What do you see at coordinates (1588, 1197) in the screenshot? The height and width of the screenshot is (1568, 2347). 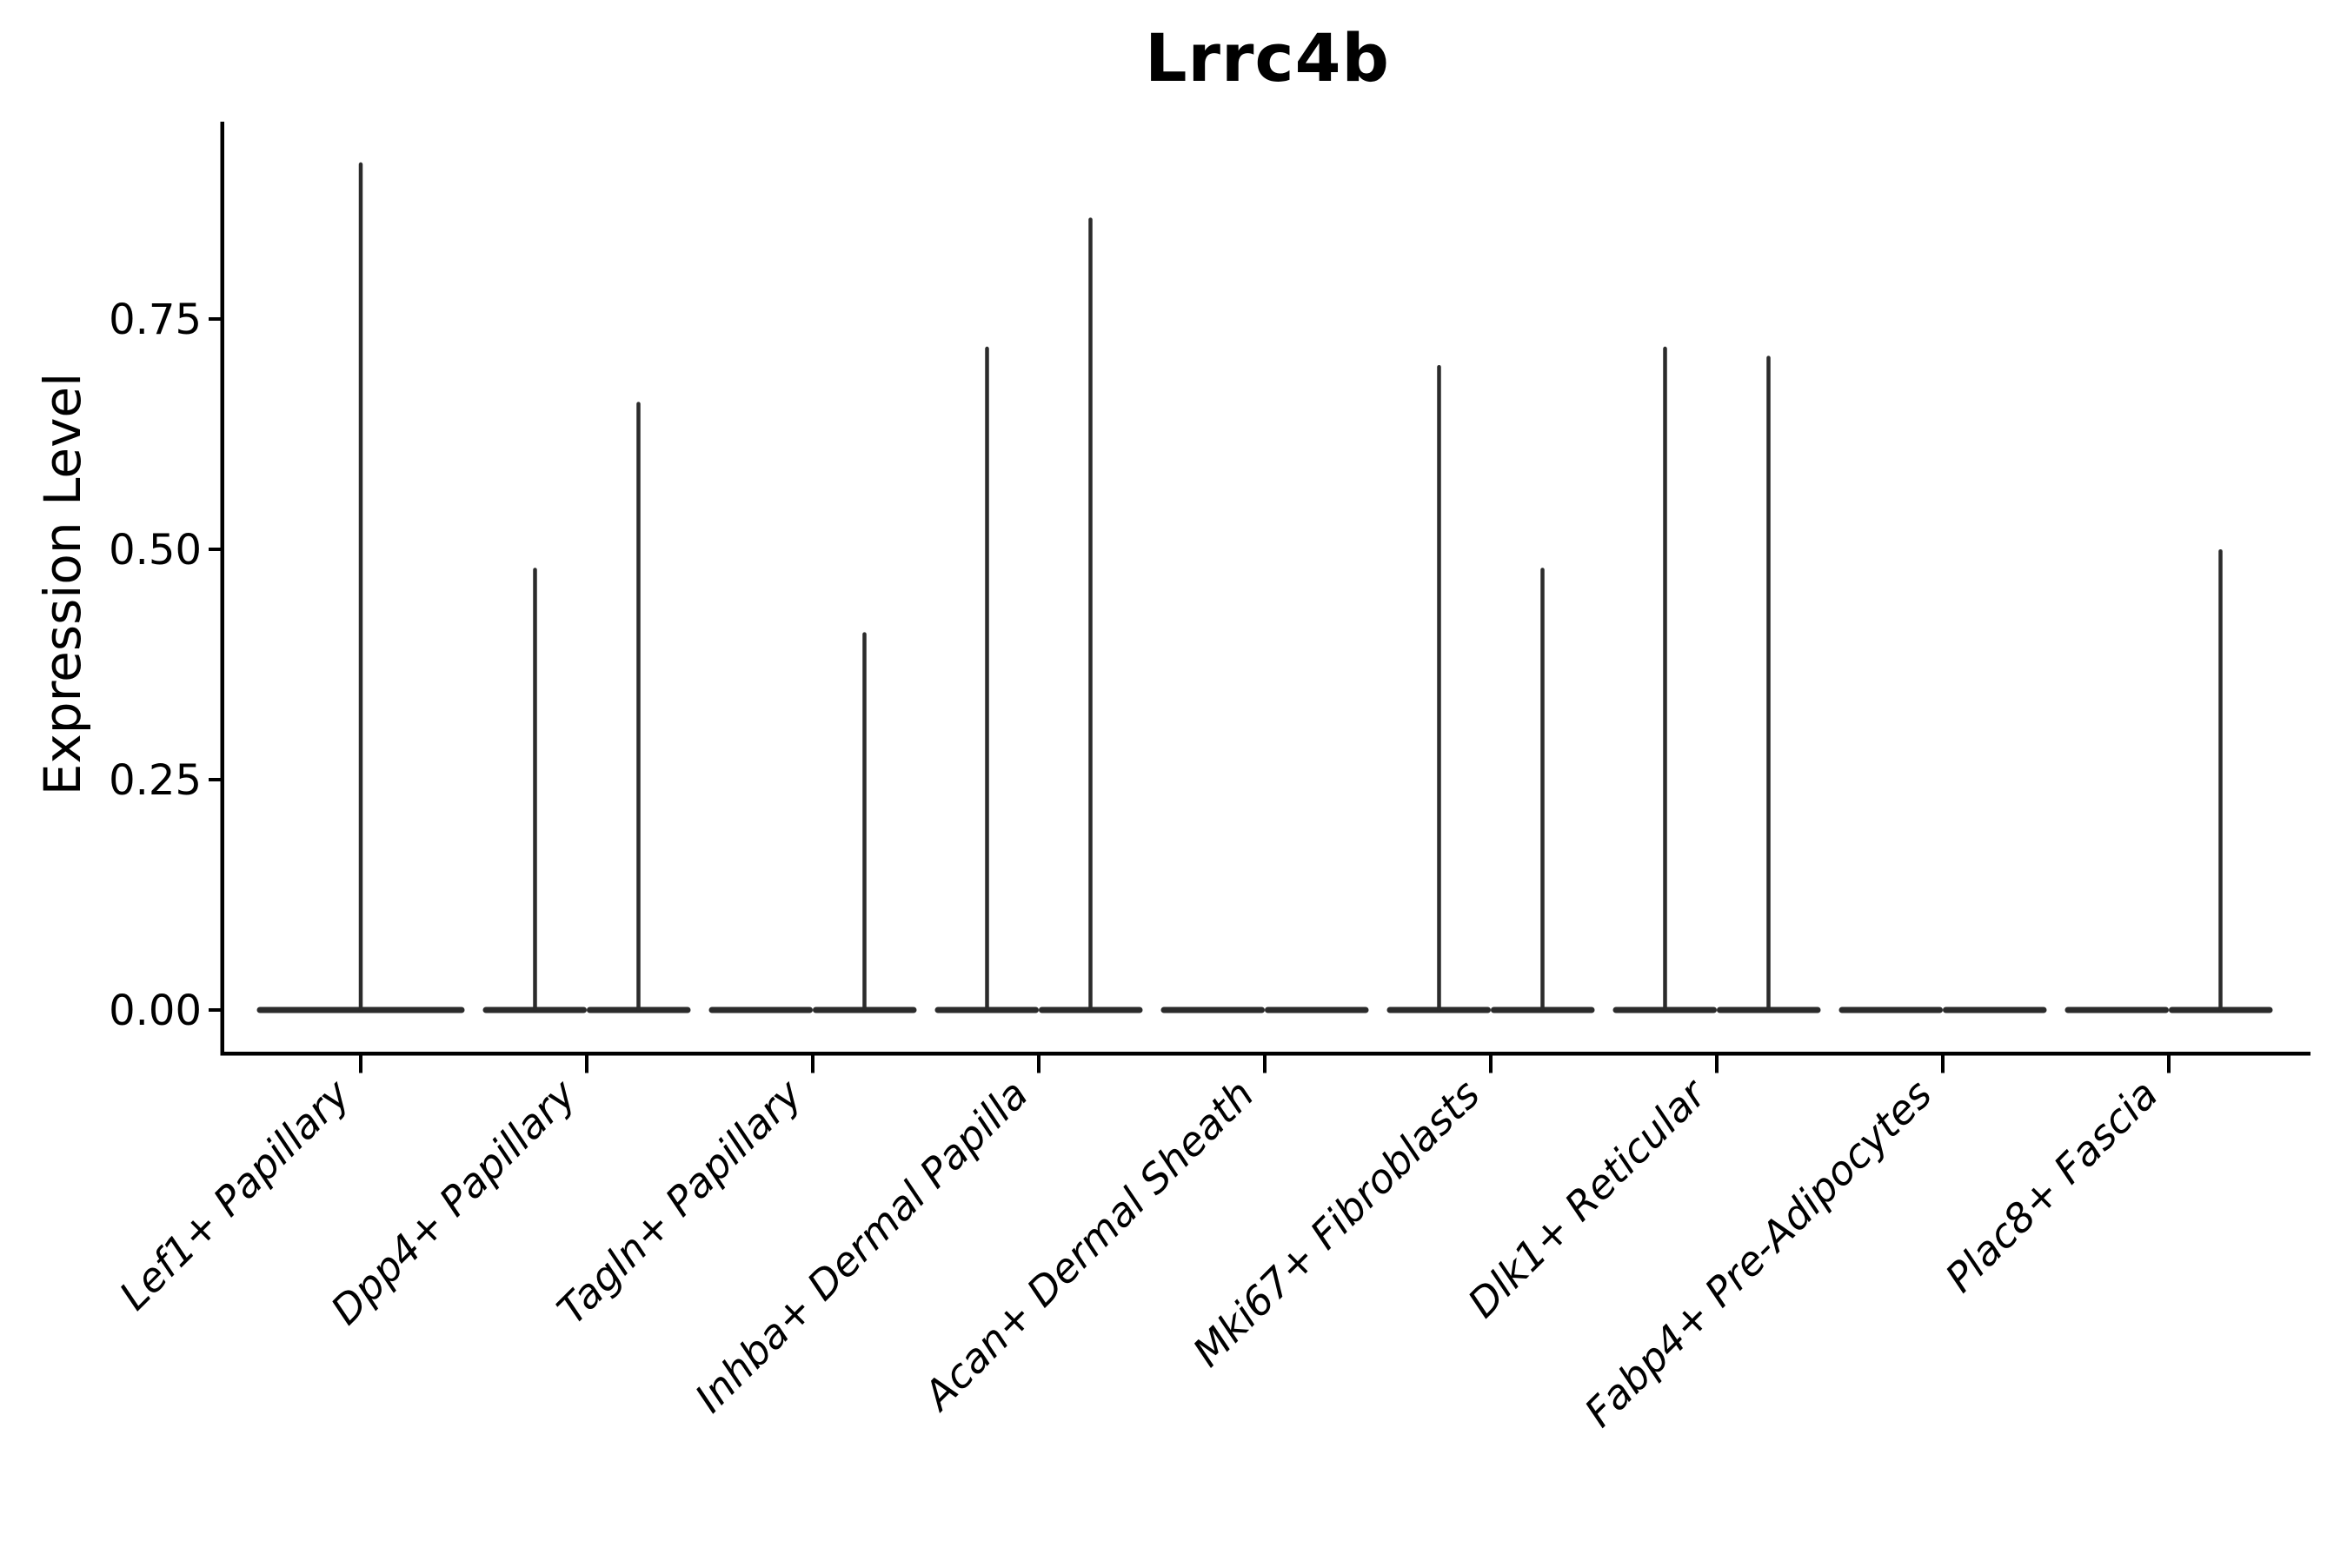 I see `x-tick-label: Dlk1+ Reticular` at bounding box center [1588, 1197].